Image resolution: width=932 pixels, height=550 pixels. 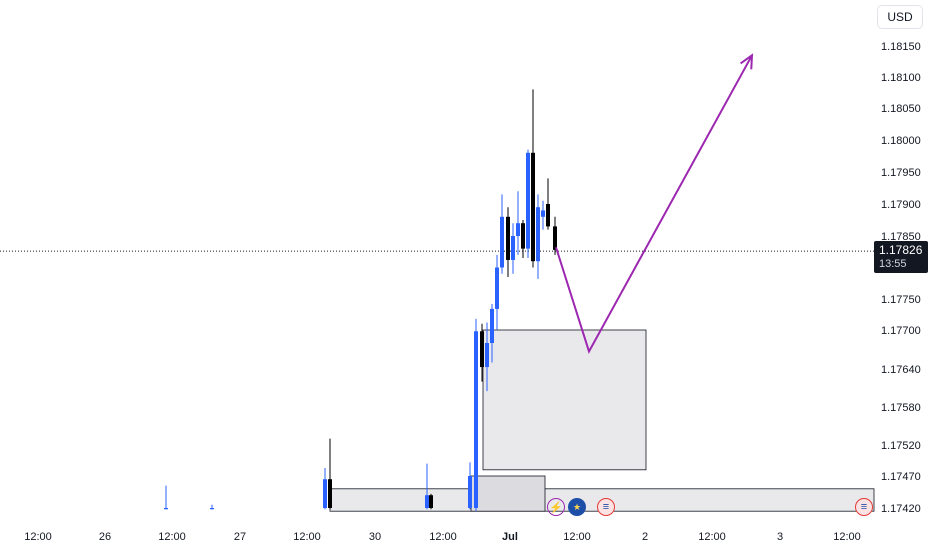 What do you see at coordinates (508, 493) in the screenshot?
I see `demand-zone-lower-shade` at bounding box center [508, 493].